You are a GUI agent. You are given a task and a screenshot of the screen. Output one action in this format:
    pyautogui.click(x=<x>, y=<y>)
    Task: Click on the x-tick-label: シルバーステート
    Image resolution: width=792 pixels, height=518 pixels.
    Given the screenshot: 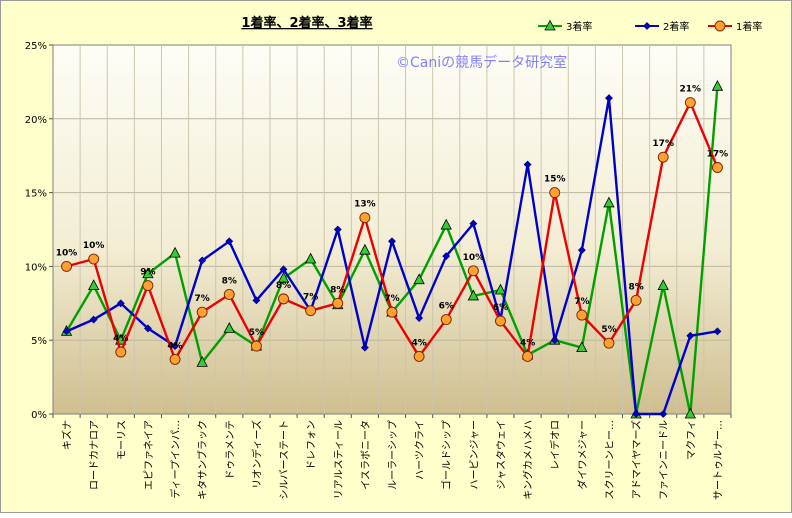 What is the action you would take?
    pyautogui.click(x=285, y=460)
    